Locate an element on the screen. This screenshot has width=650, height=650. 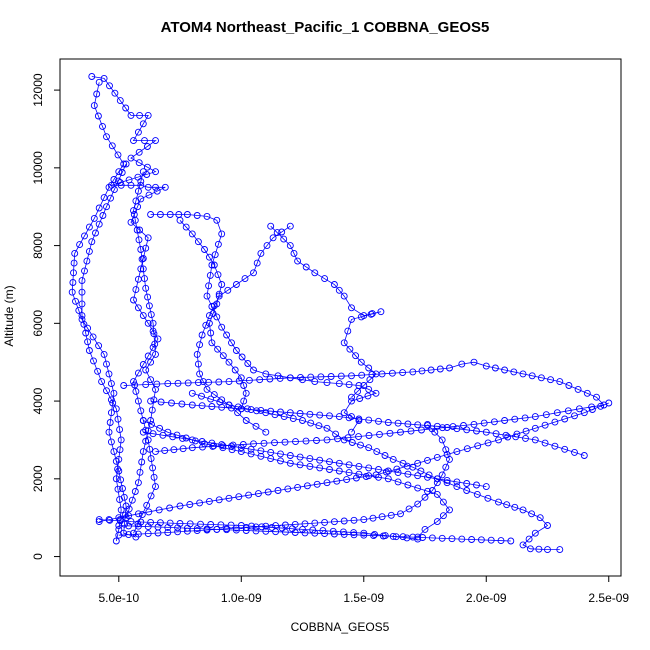
y-tick-label: 12000 is located at coordinates (38, 90).